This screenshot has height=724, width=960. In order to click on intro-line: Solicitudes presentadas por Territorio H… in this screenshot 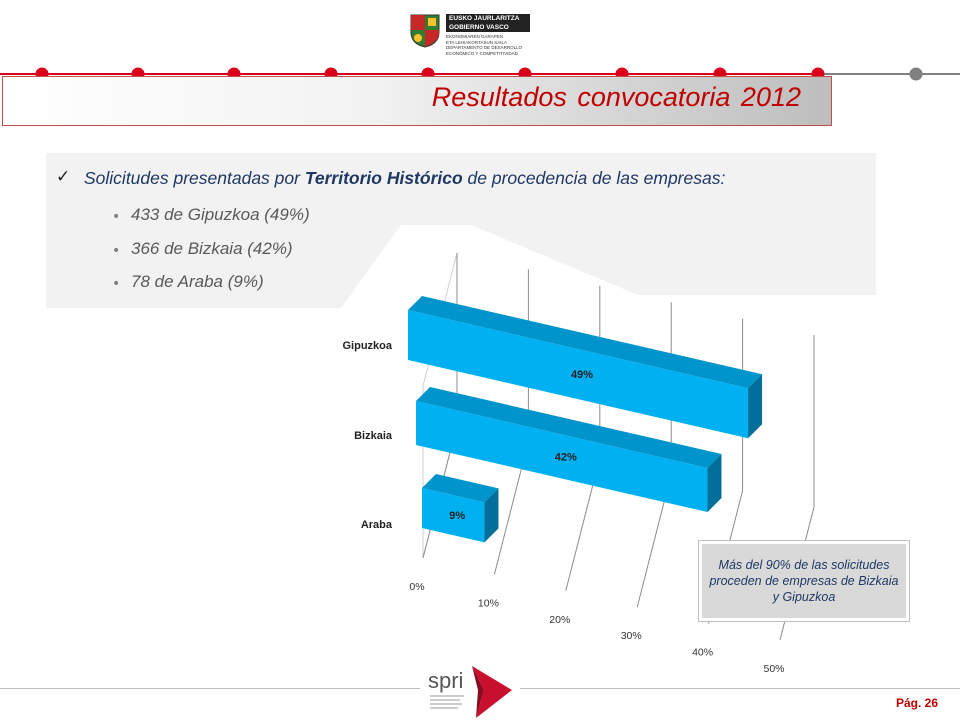, I will do `click(405, 178)`.